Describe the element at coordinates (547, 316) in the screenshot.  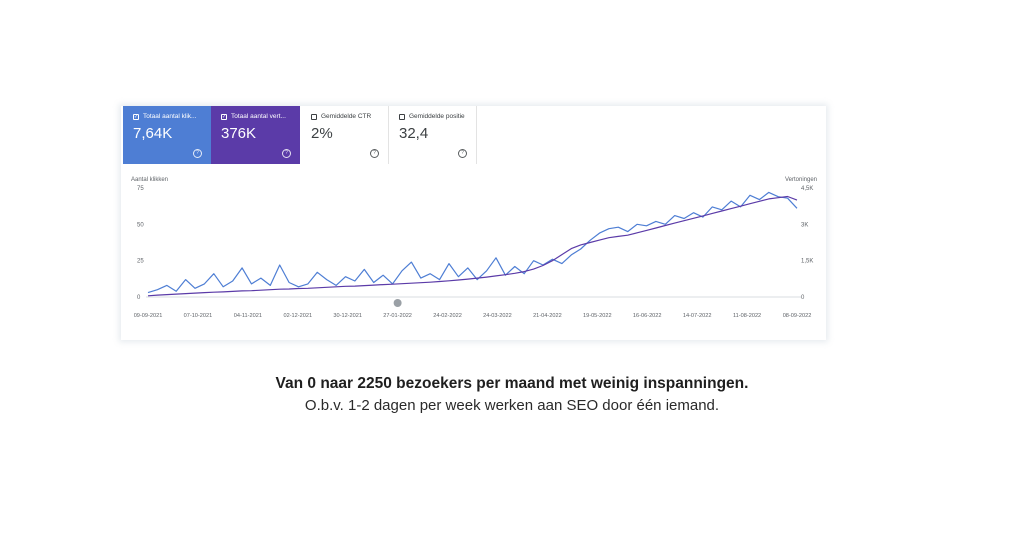
I see `x-tick-label: 21-04-2022` at that location.